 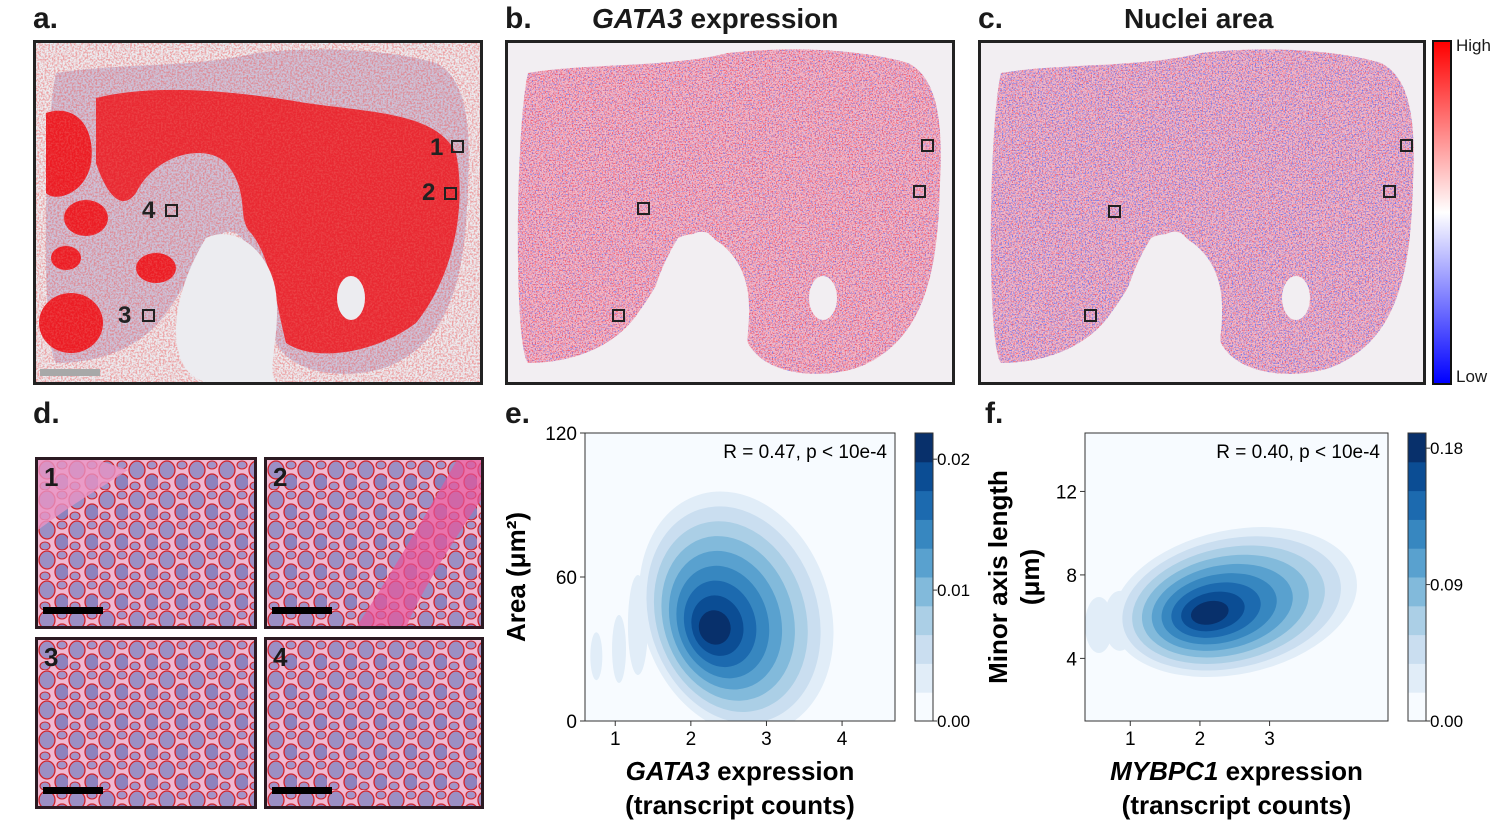 What do you see at coordinates (1442, 212) in the screenshot?
I see `expression-colorbar` at bounding box center [1442, 212].